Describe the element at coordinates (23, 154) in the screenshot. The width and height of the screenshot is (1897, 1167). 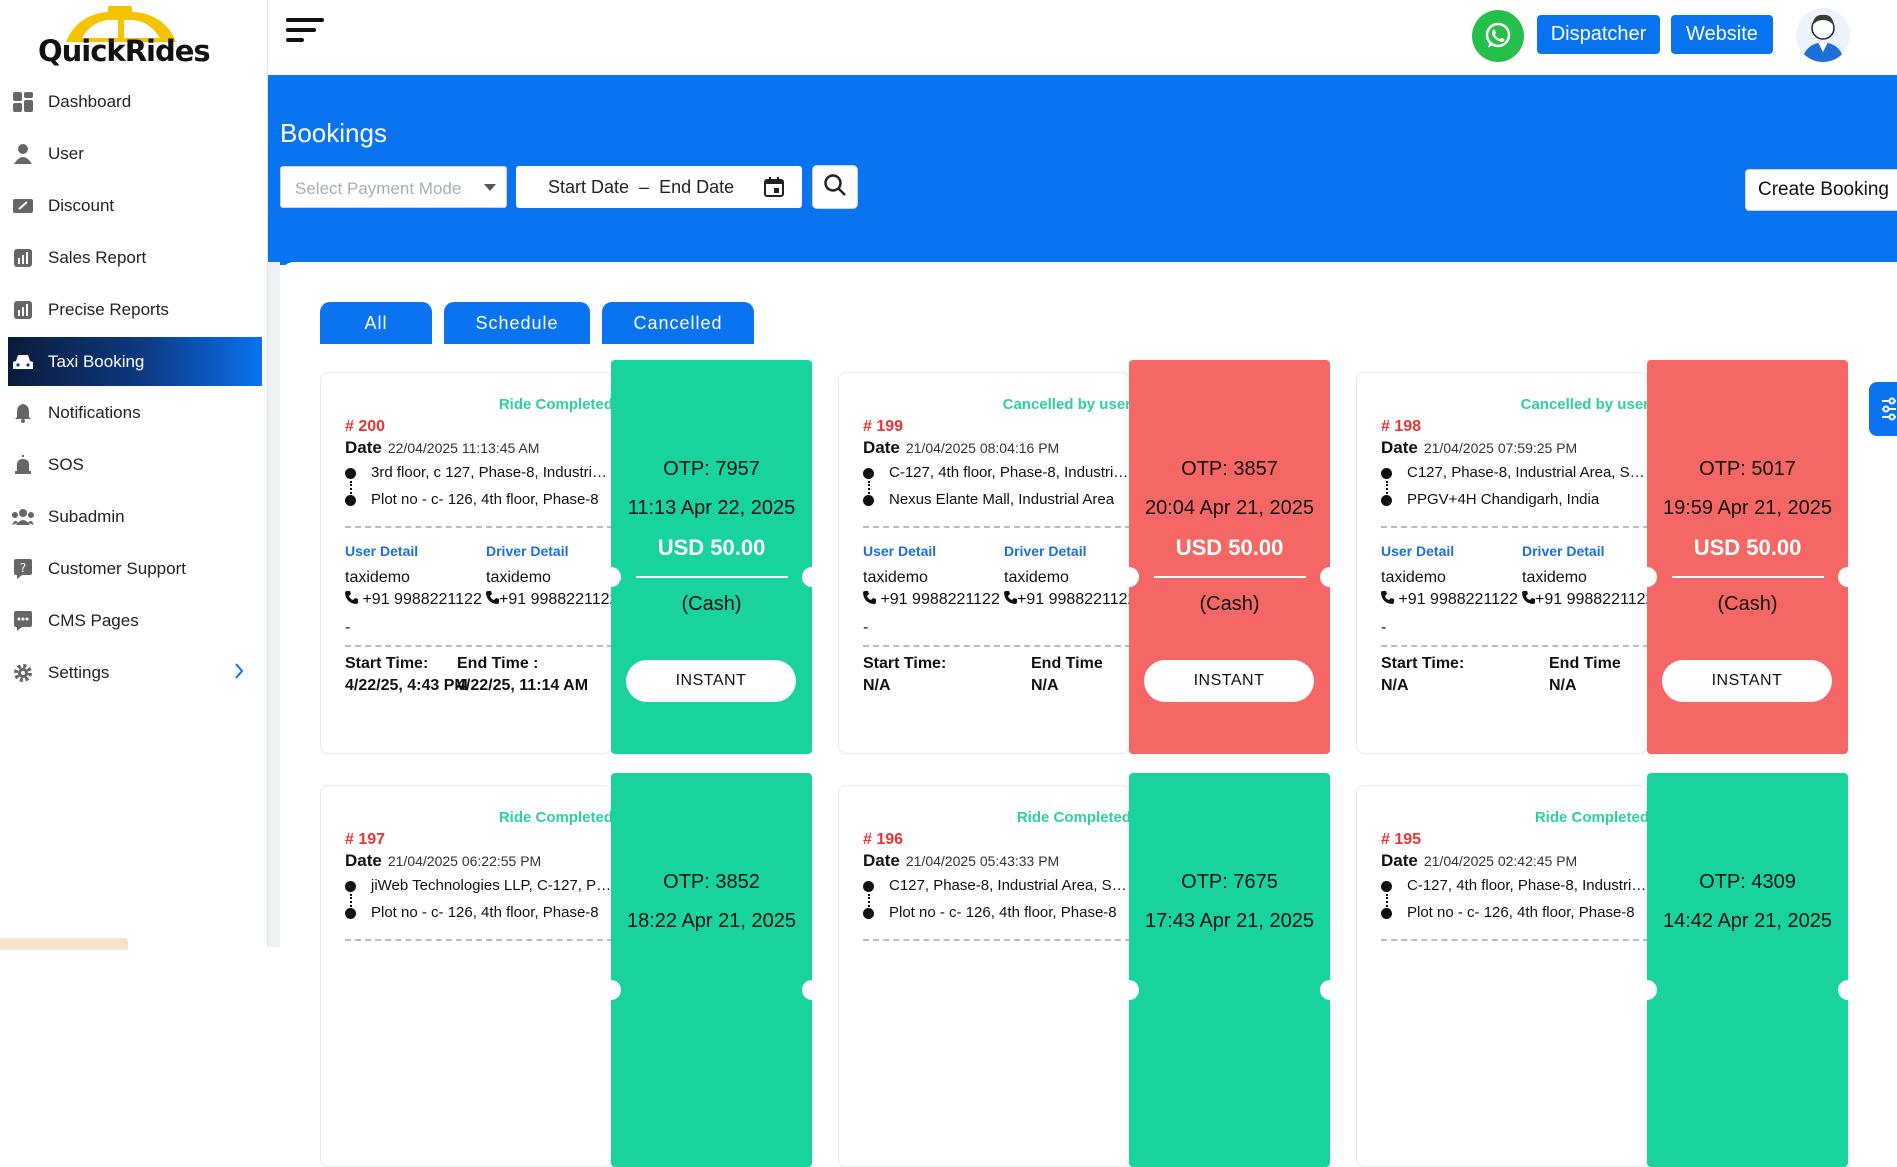
I see `user-icon` at that location.